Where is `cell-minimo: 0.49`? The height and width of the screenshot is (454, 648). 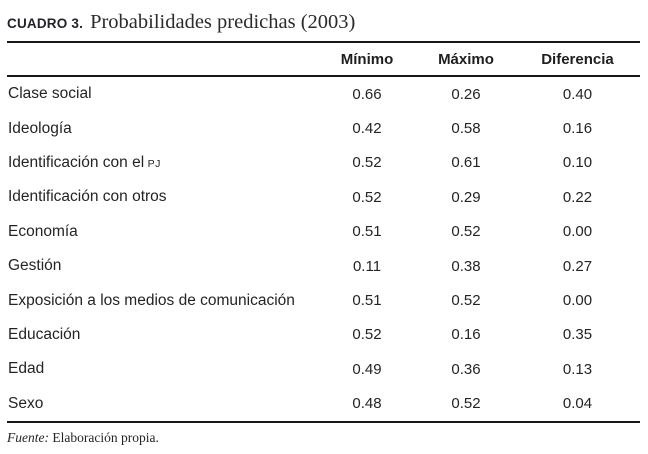
cell-minimo: 0.49 is located at coordinates (367, 369).